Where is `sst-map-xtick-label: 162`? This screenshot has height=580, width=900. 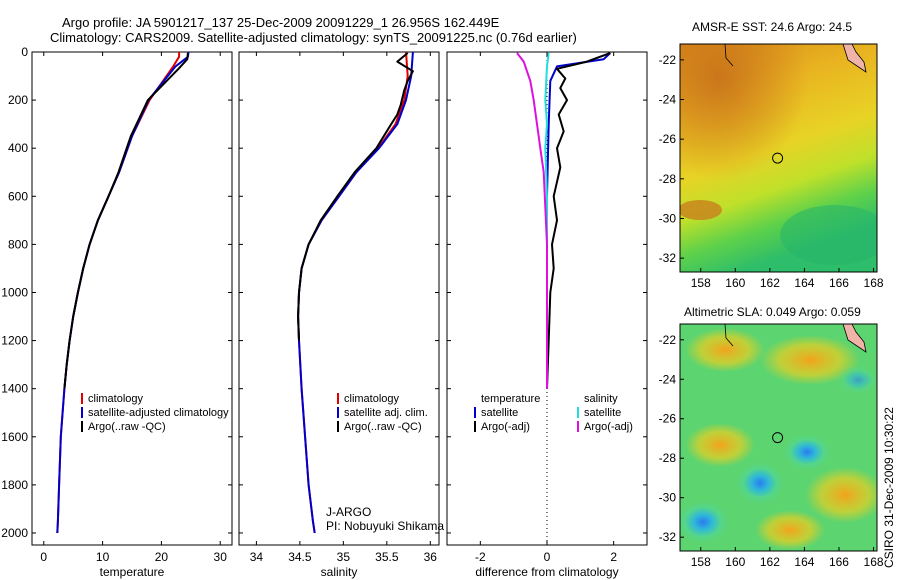
sst-map-xtick-label: 162 is located at coordinates (770, 283).